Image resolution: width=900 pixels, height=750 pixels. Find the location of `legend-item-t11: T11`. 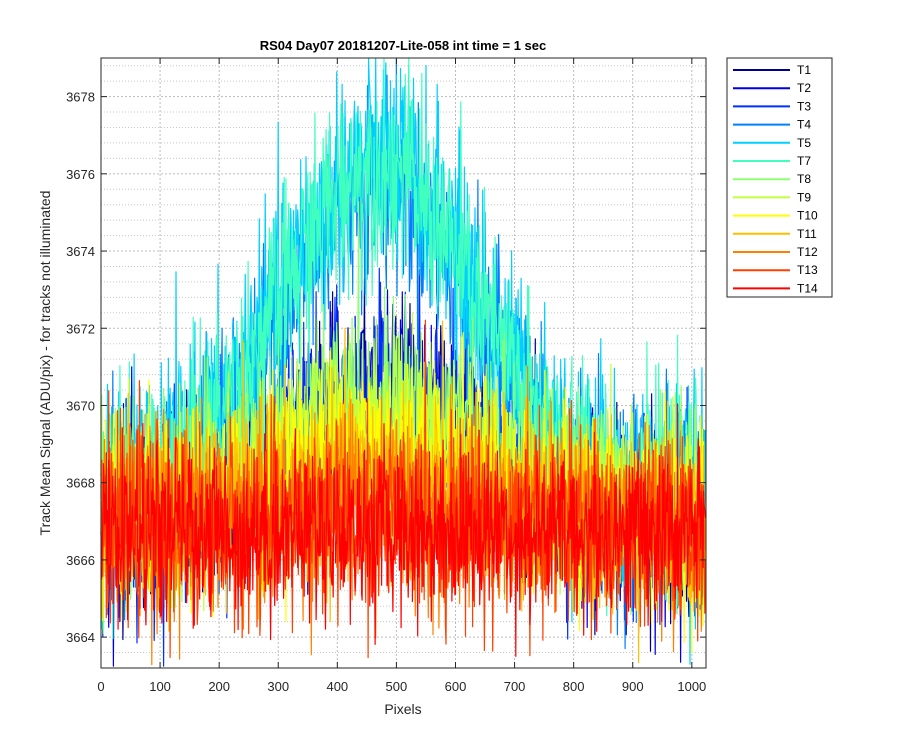

legend-item-t11: T11 is located at coordinates (775, 234).